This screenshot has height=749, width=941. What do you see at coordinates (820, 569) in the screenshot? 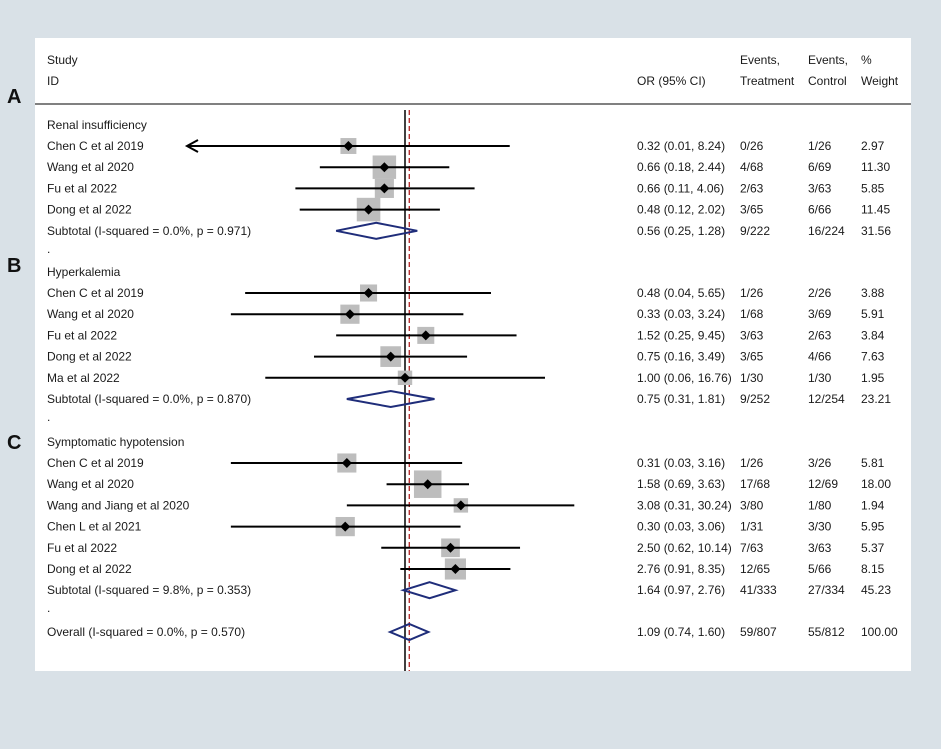
I see `study-events-control: 5/66` at bounding box center [820, 569].